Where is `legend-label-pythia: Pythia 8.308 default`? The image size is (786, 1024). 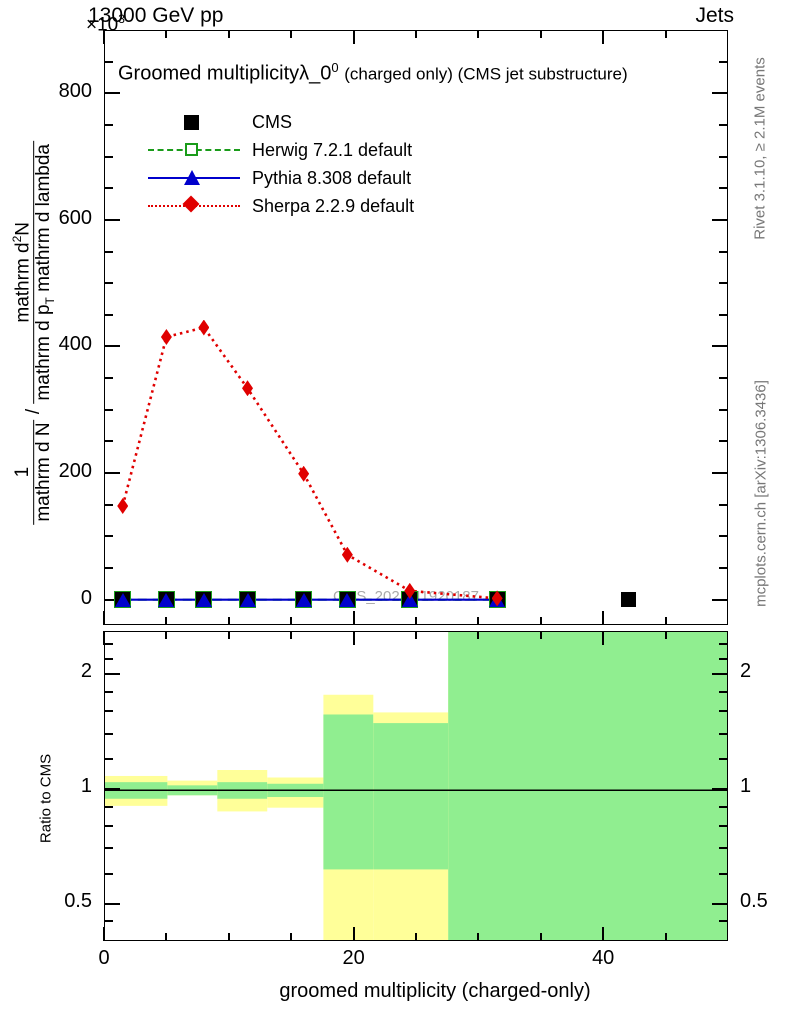
legend-label-pythia: Pythia 8.308 default is located at coordinates (332, 177).